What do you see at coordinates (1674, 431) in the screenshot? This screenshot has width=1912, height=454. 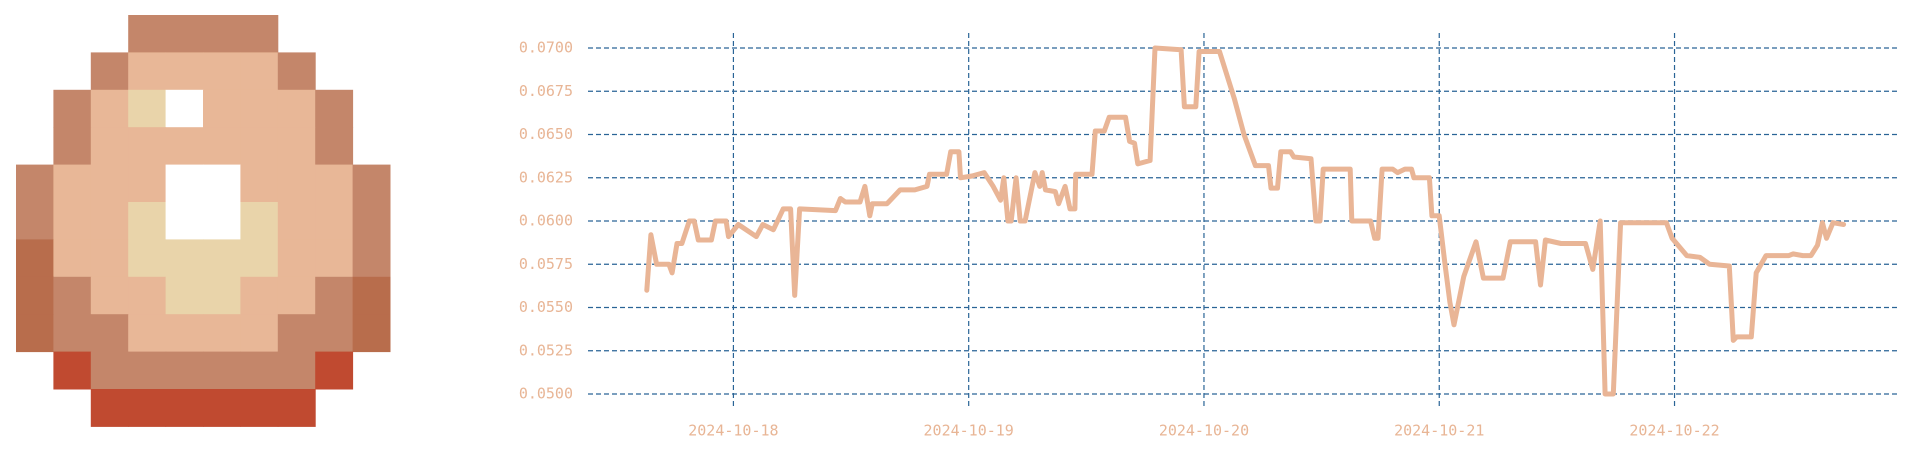 I see `x-tick-label: 2024-10-22` at bounding box center [1674, 431].